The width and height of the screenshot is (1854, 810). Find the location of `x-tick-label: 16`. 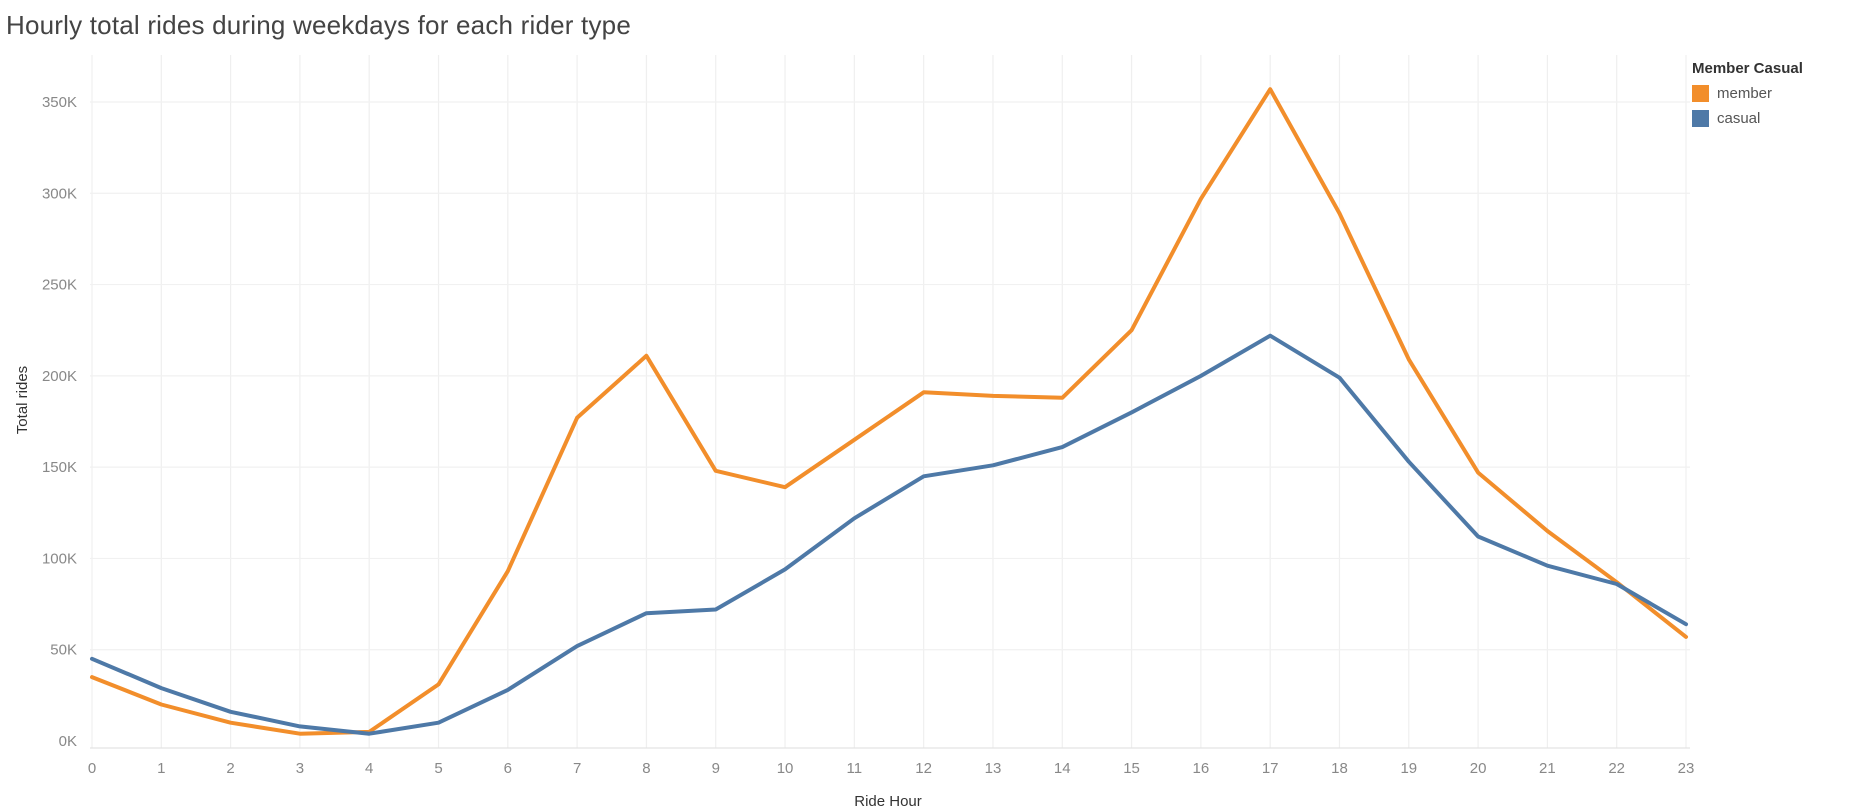

x-tick-label: 16 is located at coordinates (1201, 768).